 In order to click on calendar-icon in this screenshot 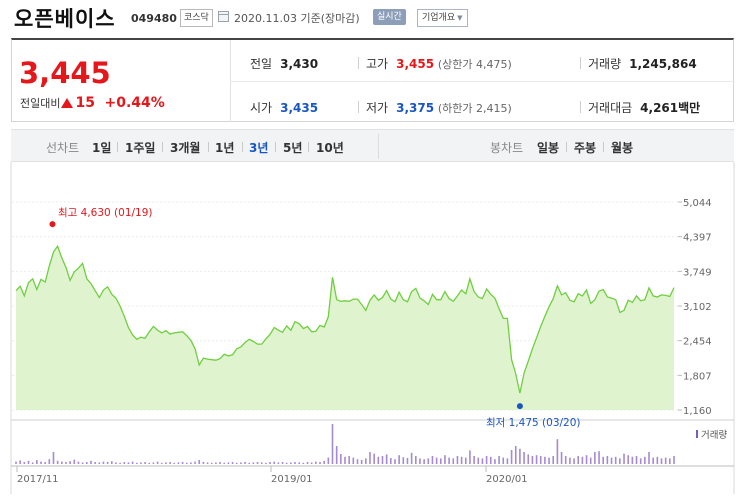, I will do `click(223, 16)`.